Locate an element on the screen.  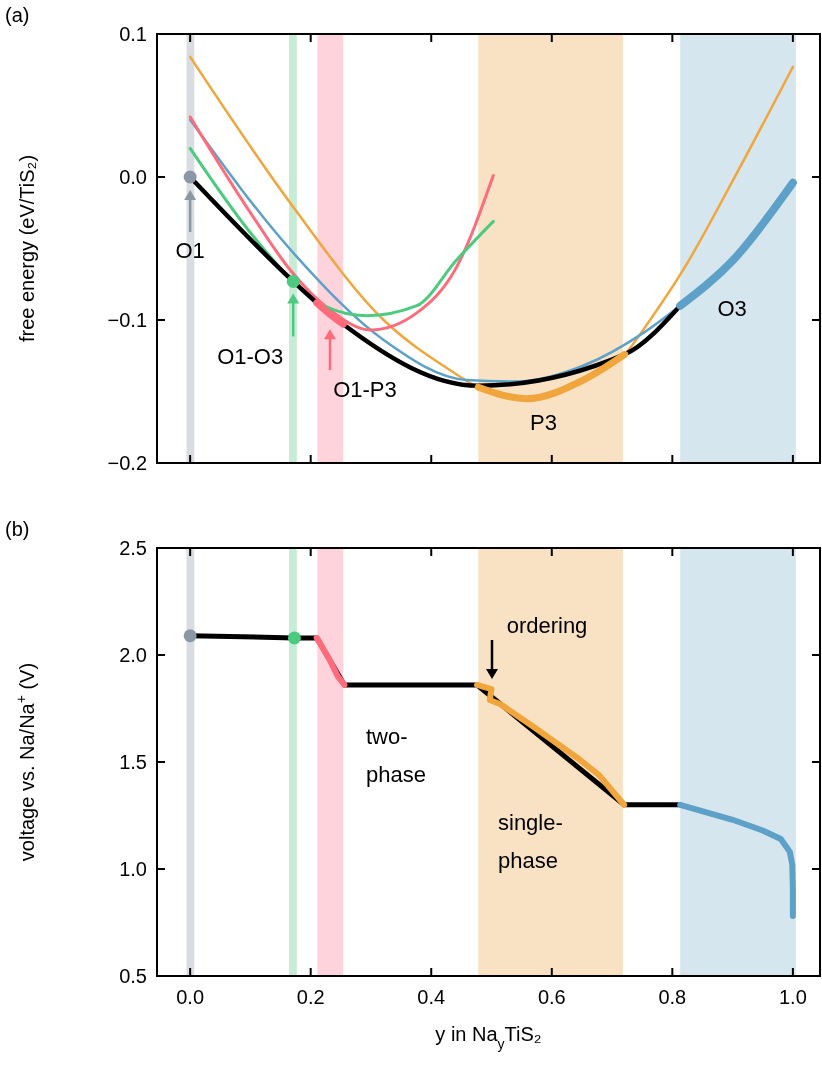
y-tick-label: −0.2 is located at coordinates (127, 463).